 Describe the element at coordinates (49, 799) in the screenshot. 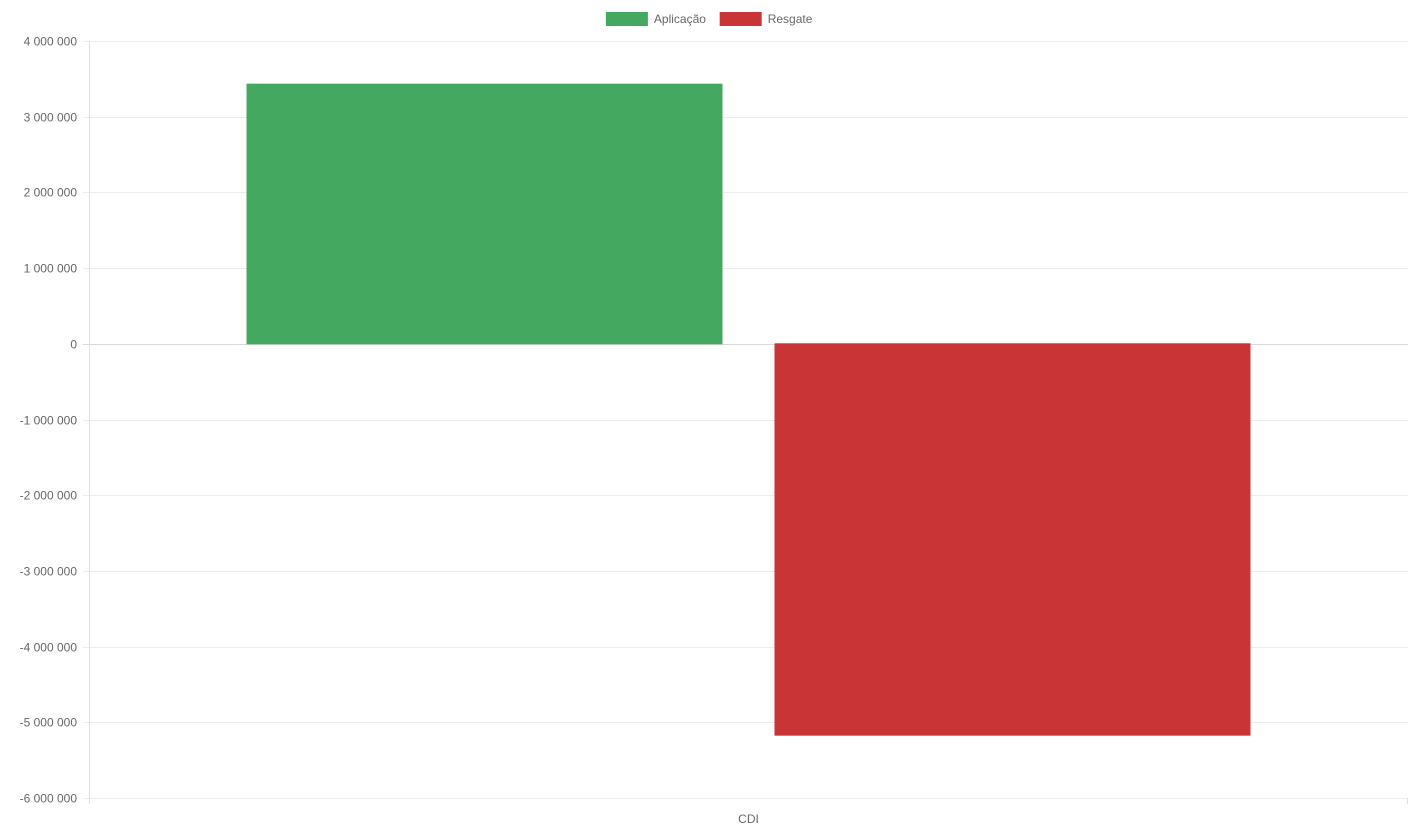

I see `y-tick-label: -6 000 000` at that location.